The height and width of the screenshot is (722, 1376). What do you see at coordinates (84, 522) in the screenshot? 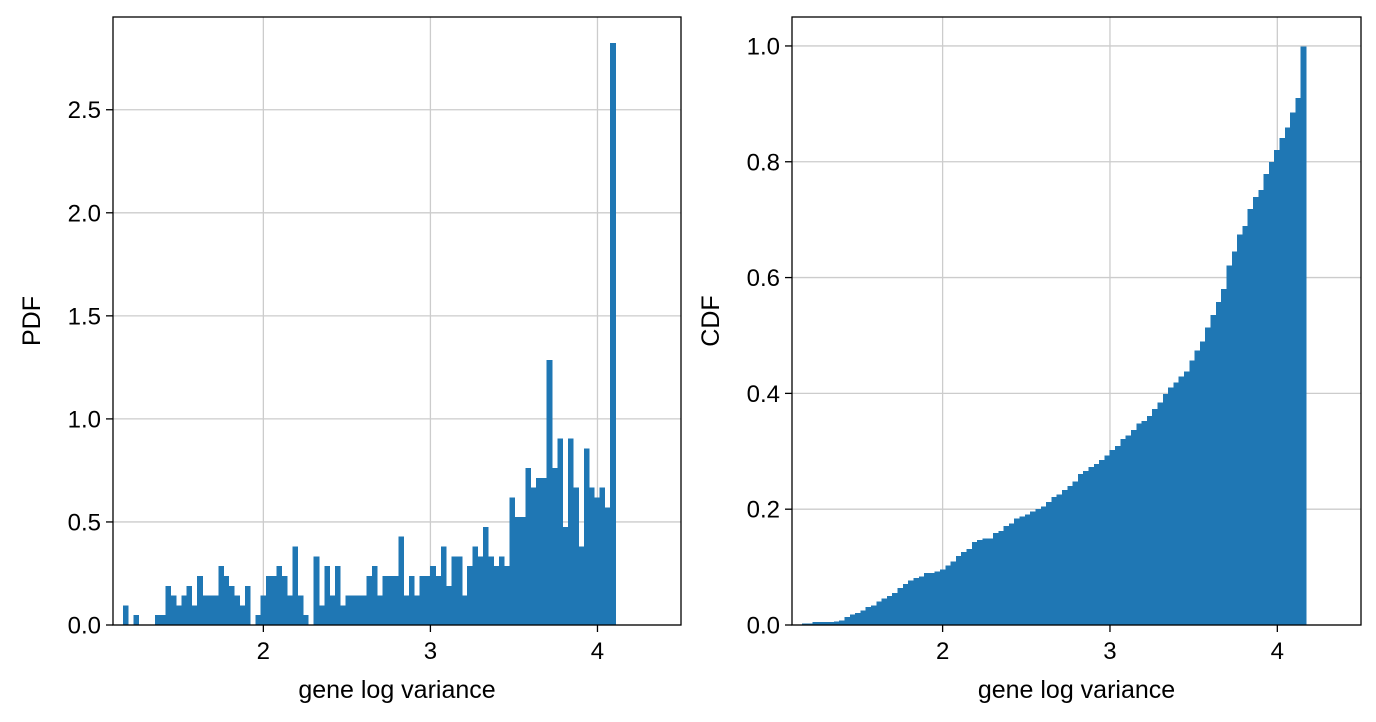
I see `y-tick-label: 0.5` at bounding box center [84, 522].